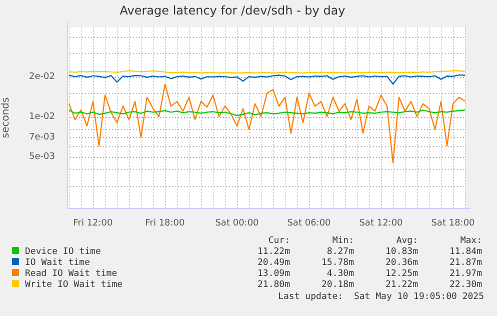 The height and width of the screenshot is (316, 497). Describe the element at coordinates (233, 10) in the screenshot. I see `chart-title: Average latency for /dev/sdh - by day` at that location.